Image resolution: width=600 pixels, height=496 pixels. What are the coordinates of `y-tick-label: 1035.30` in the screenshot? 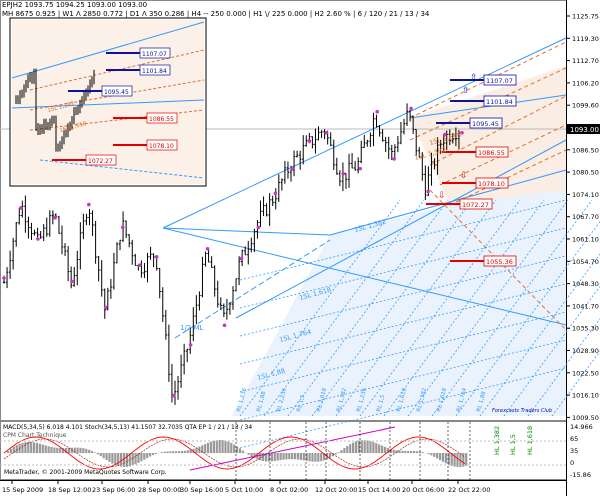 It's located at (585, 329).